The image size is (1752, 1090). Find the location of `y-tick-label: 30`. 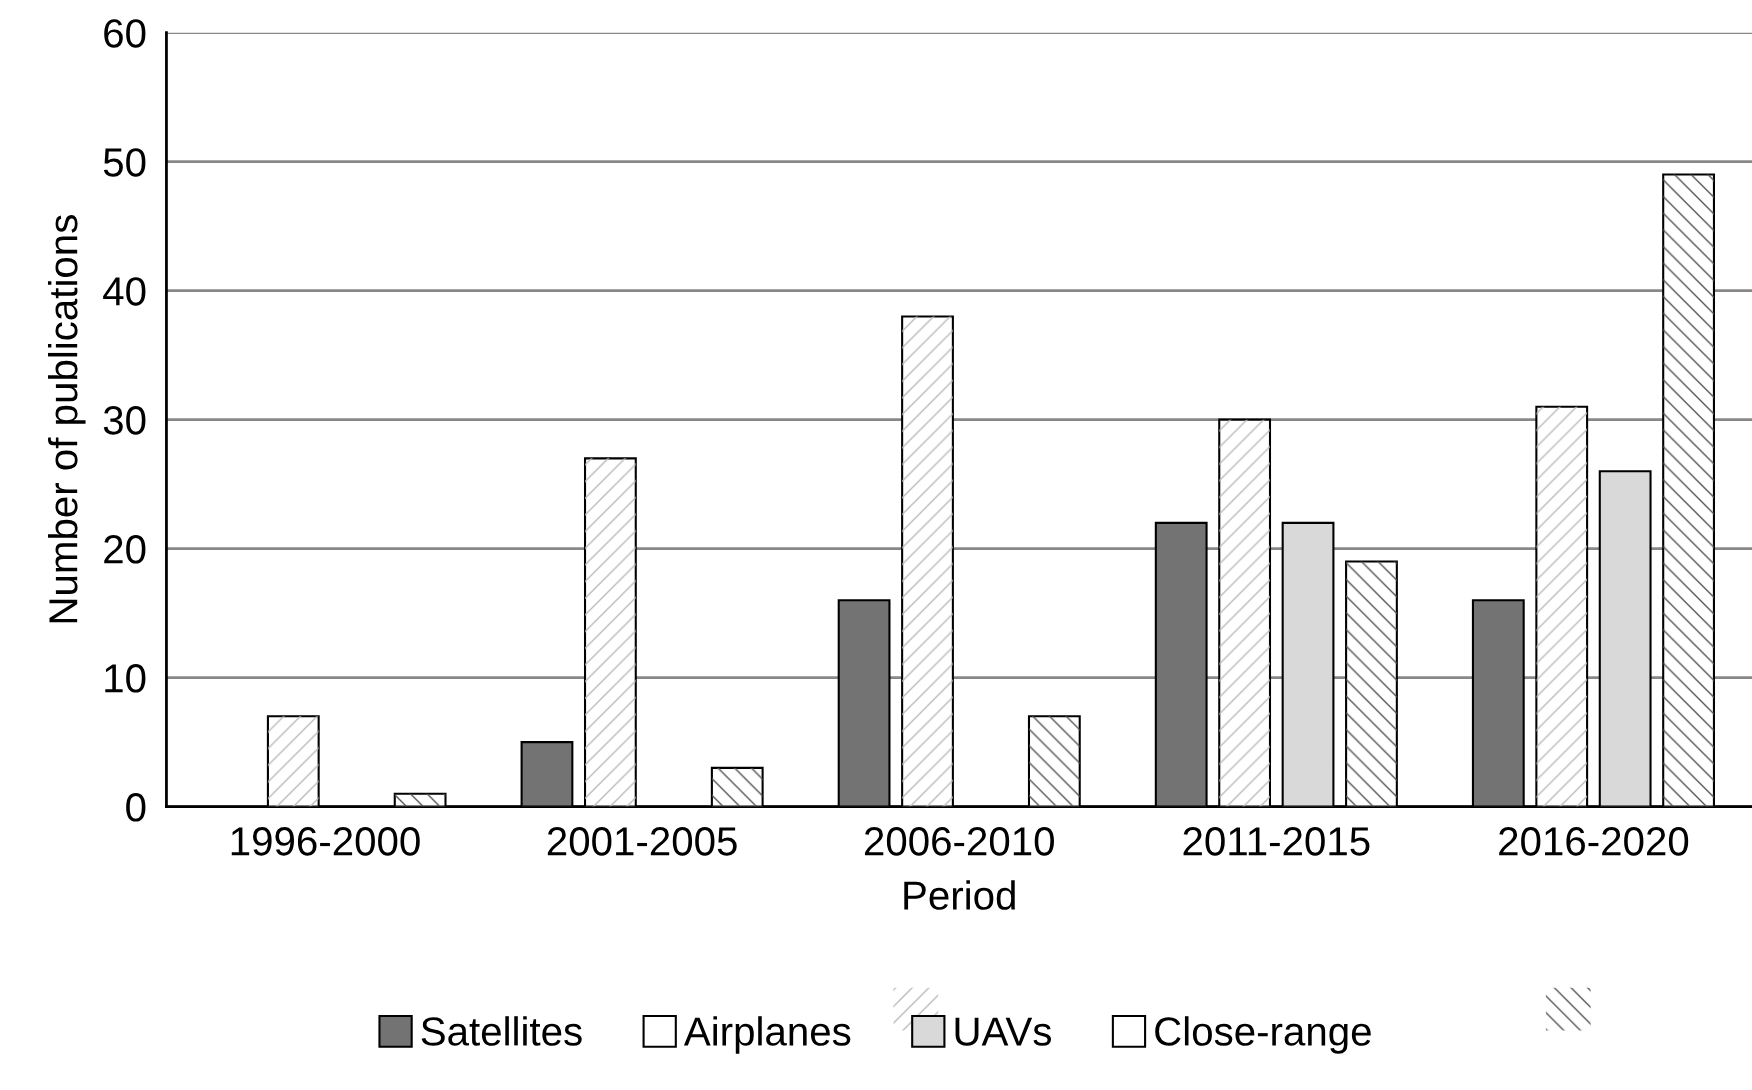

y-tick-label: 30 is located at coordinates (124, 420).